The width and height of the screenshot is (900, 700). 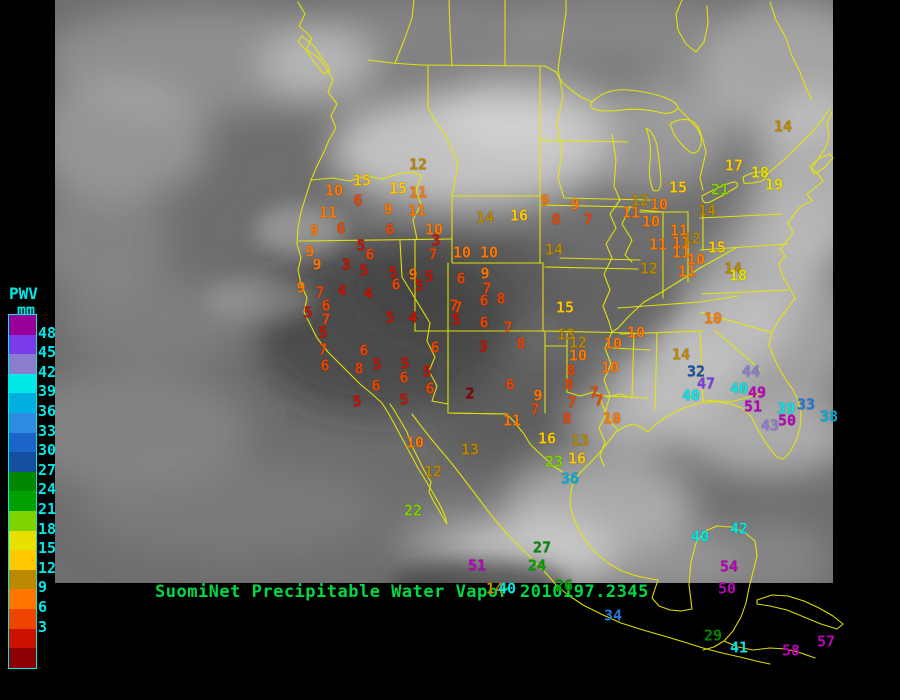 What do you see at coordinates (564, 585) in the screenshot?
I see `station-value: 26` at bounding box center [564, 585].